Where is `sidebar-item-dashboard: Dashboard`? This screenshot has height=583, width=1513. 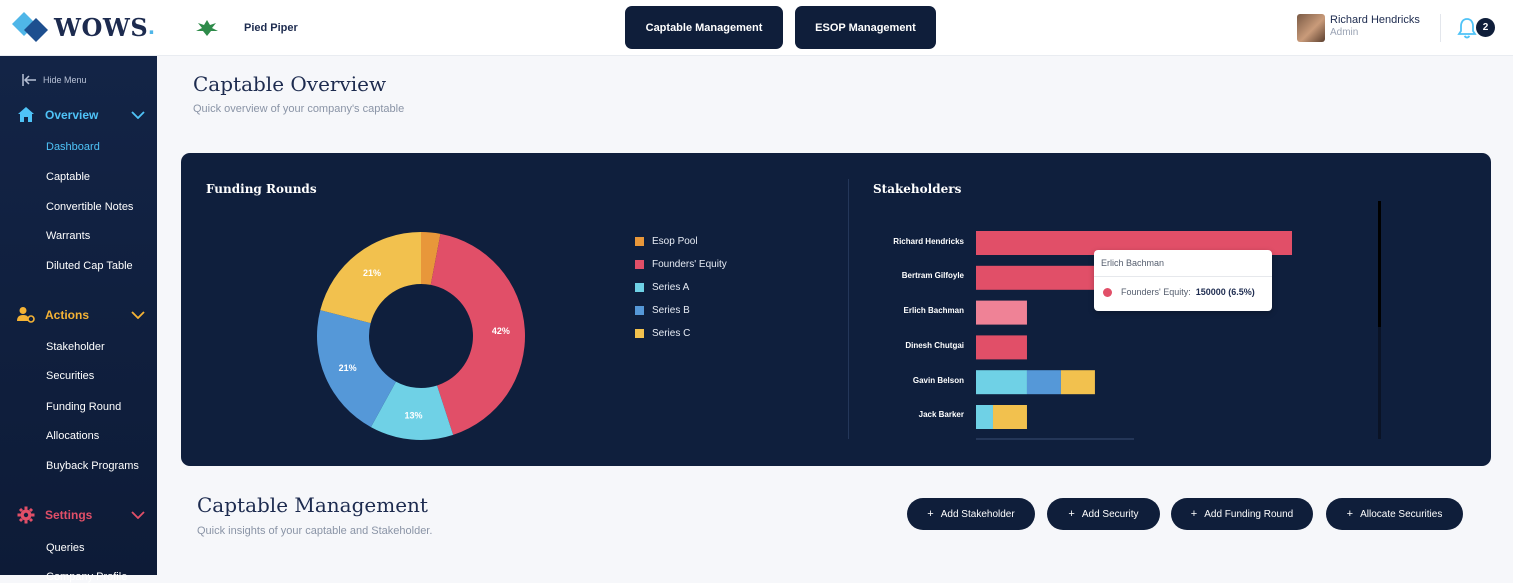 sidebar-item-dashboard: Dashboard is located at coordinates (73, 147).